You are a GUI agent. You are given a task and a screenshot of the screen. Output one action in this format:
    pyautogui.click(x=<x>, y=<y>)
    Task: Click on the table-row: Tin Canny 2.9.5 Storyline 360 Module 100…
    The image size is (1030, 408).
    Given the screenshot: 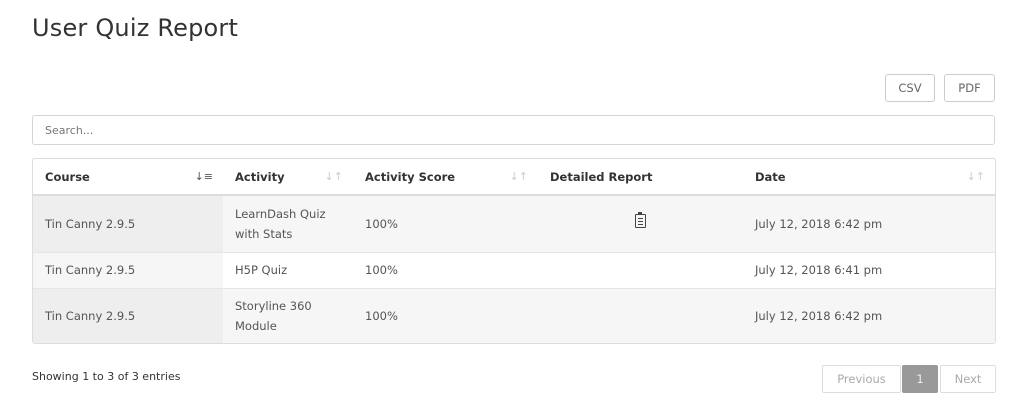 What is the action you would take?
    pyautogui.click(x=514, y=315)
    